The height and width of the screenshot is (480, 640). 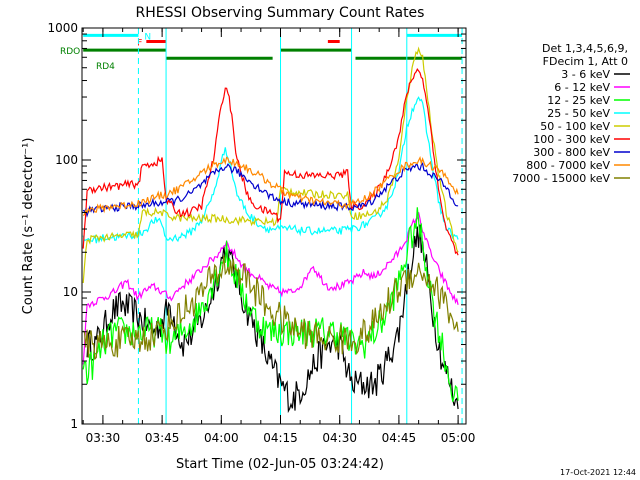 I want to click on x-axis-label: Start Time (02-Jun-05 03:24:42), so click(x=280, y=464).